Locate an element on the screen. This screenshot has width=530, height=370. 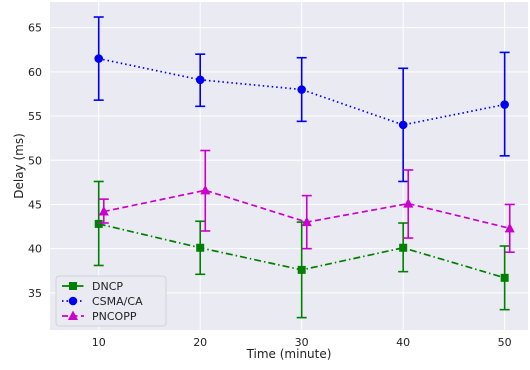
x-tick-label: 10 is located at coordinates (99, 342).